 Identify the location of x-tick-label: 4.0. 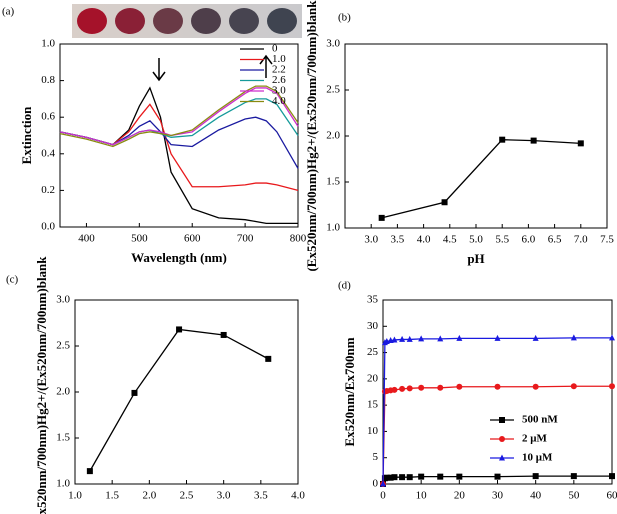
(424, 240).